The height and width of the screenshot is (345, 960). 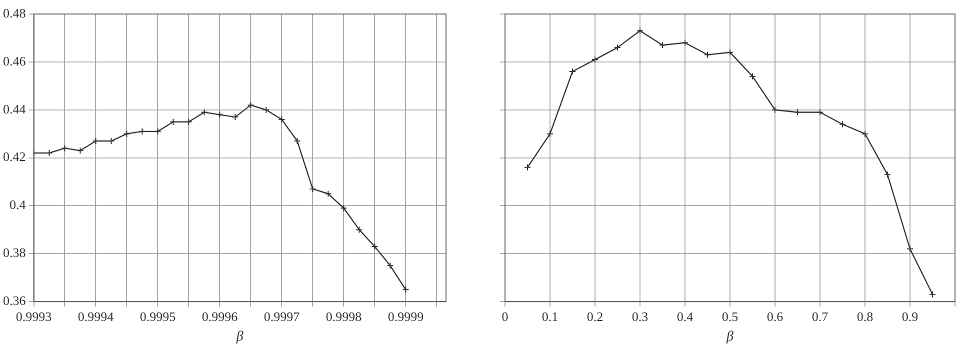 What do you see at coordinates (282, 316) in the screenshot?
I see `x-tick-label: 0.9997` at bounding box center [282, 316].